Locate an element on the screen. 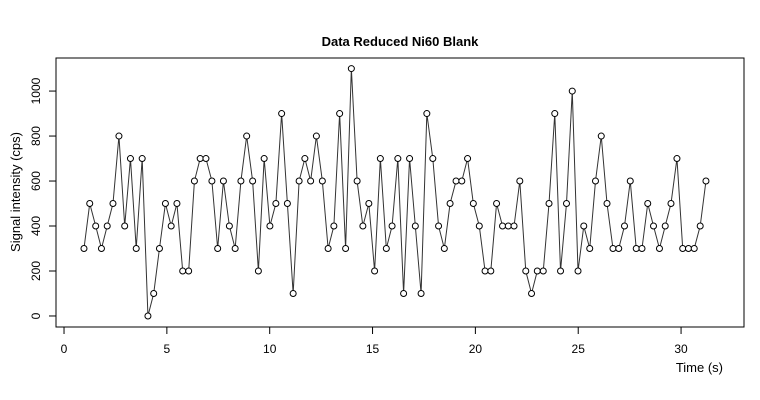  y-tick-label: 400 is located at coordinates (36, 226).